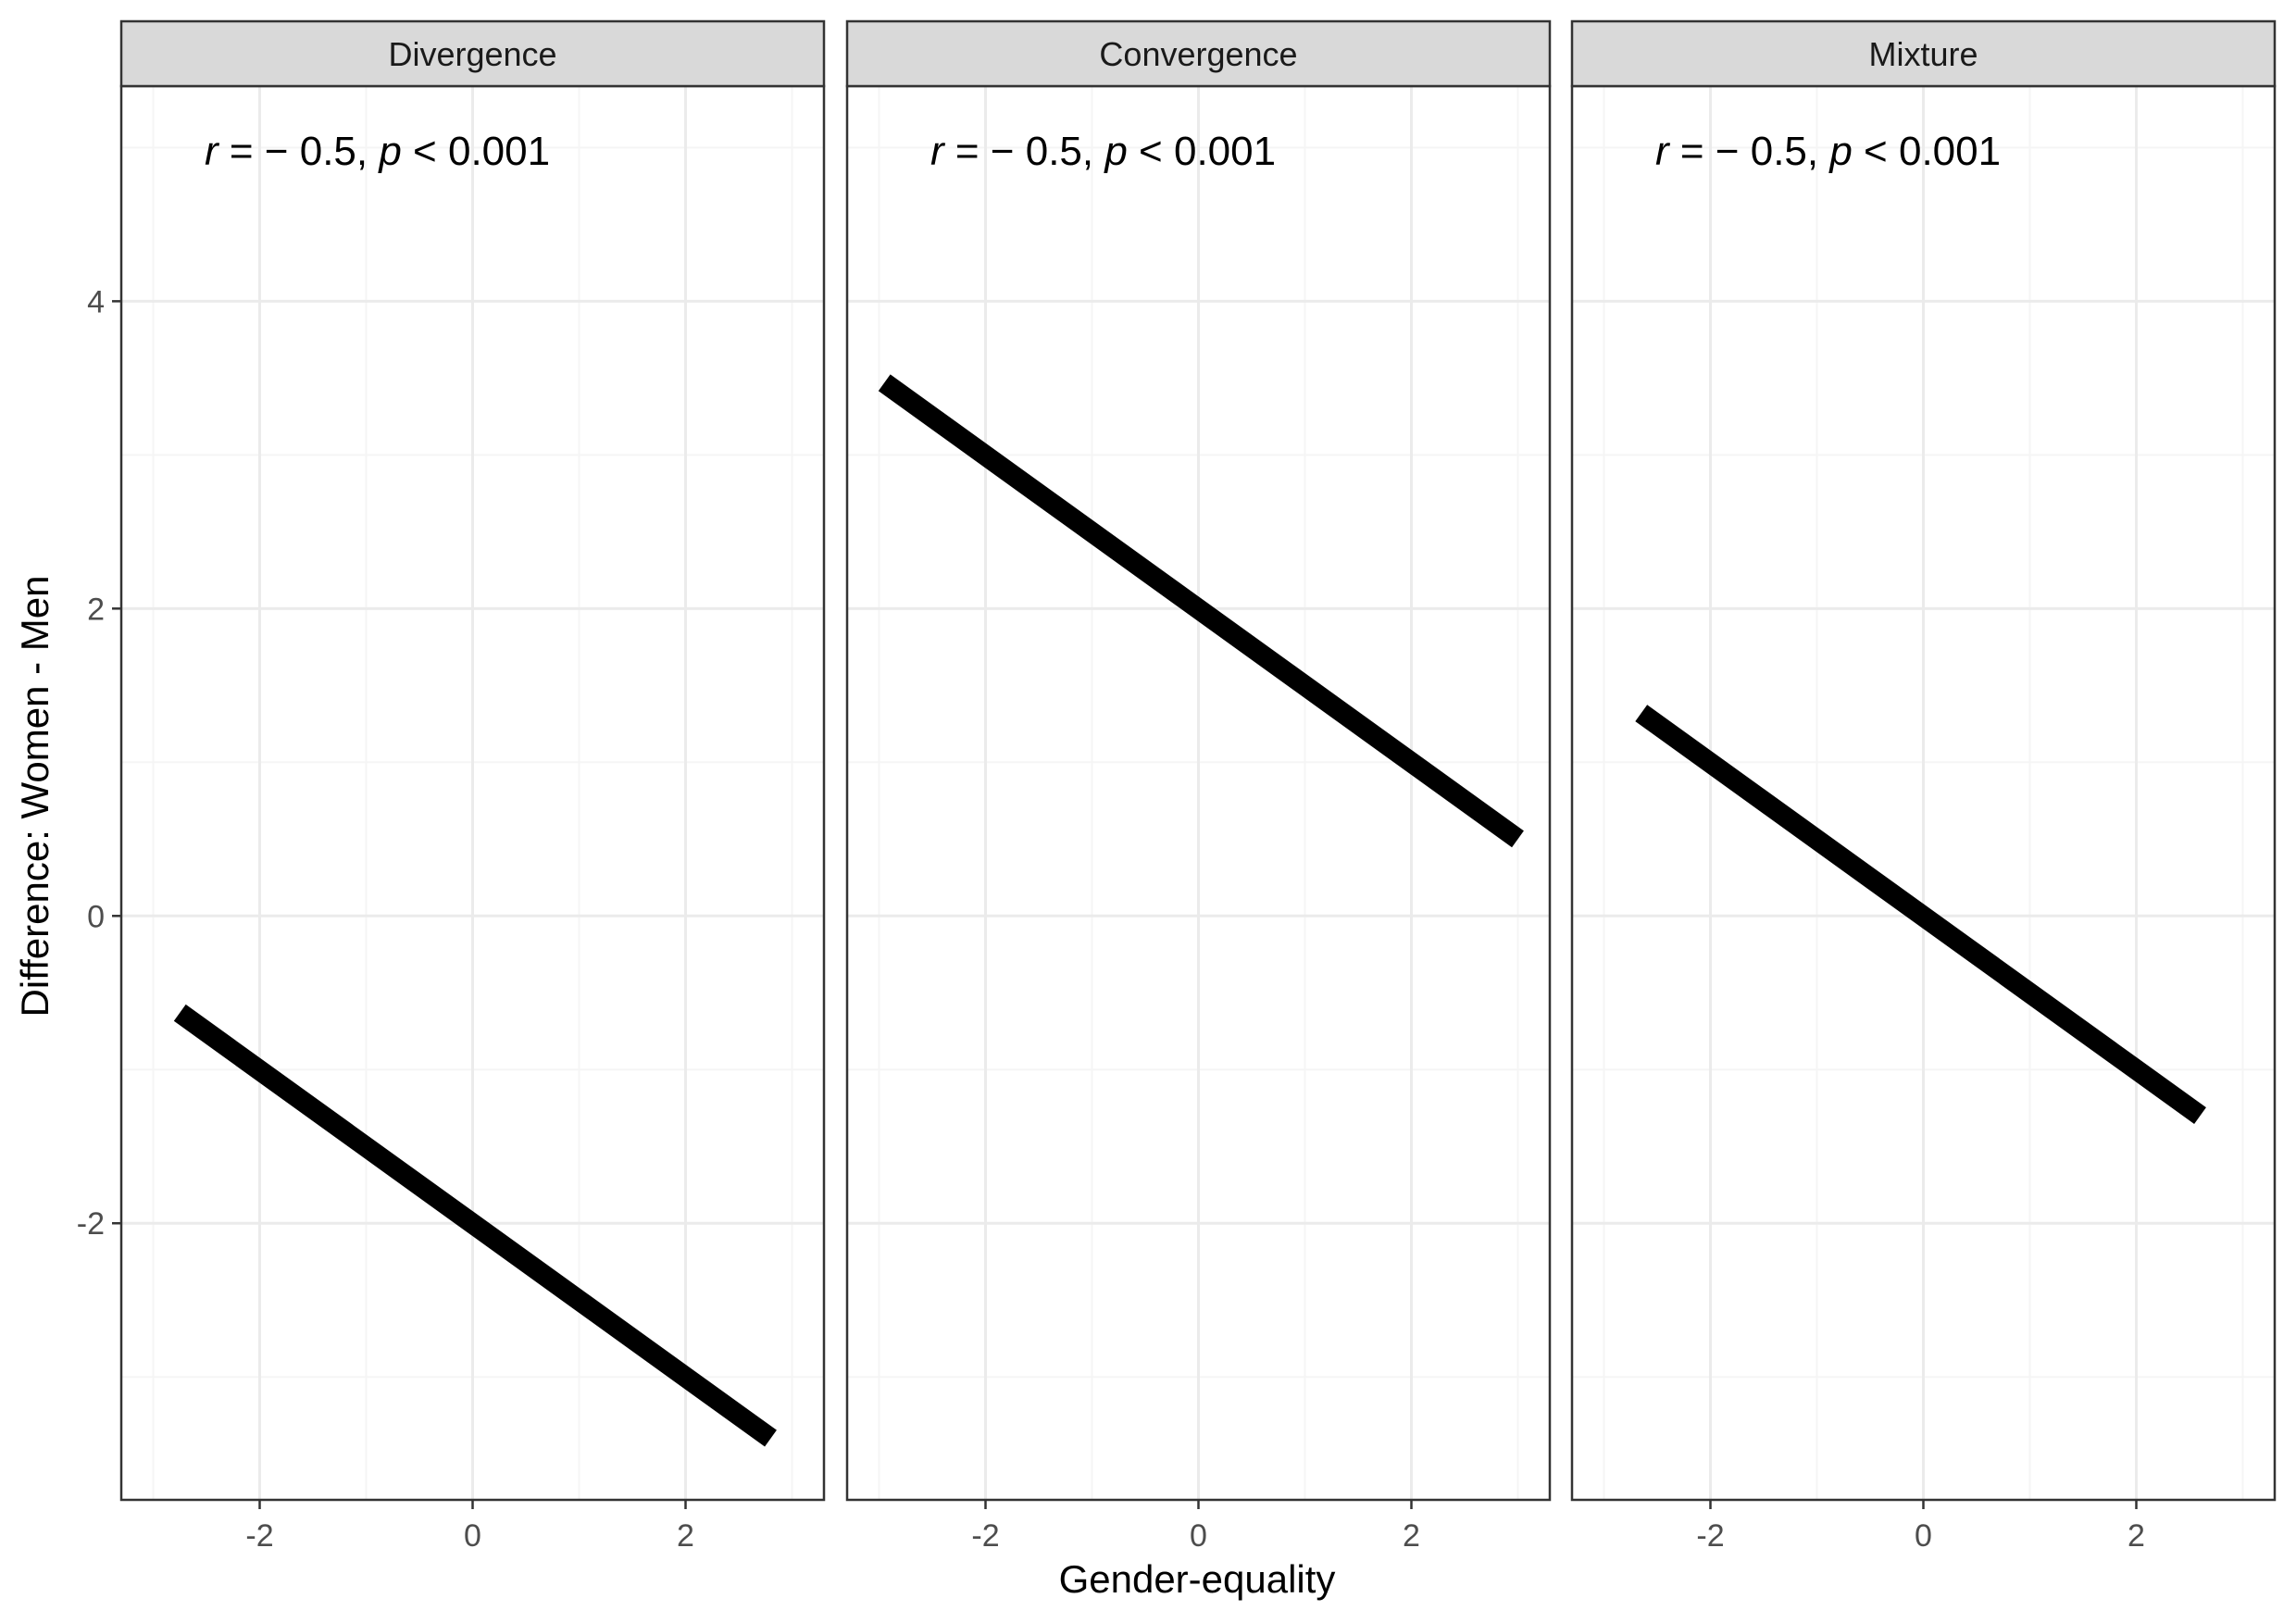 The width and height of the screenshot is (2296, 1623). Describe the element at coordinates (34, 796) in the screenshot. I see `y-axis-title: Difference: Women - Men` at that location.